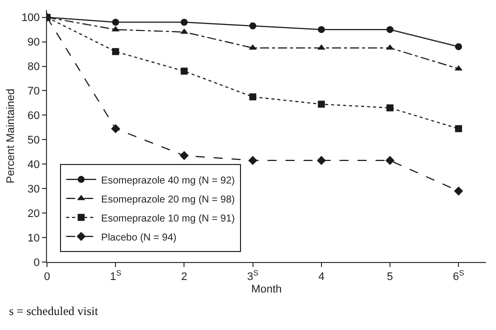  What do you see at coordinates (458, 276) in the screenshot?
I see `x-tick-label: 6$^{S}$` at bounding box center [458, 276].